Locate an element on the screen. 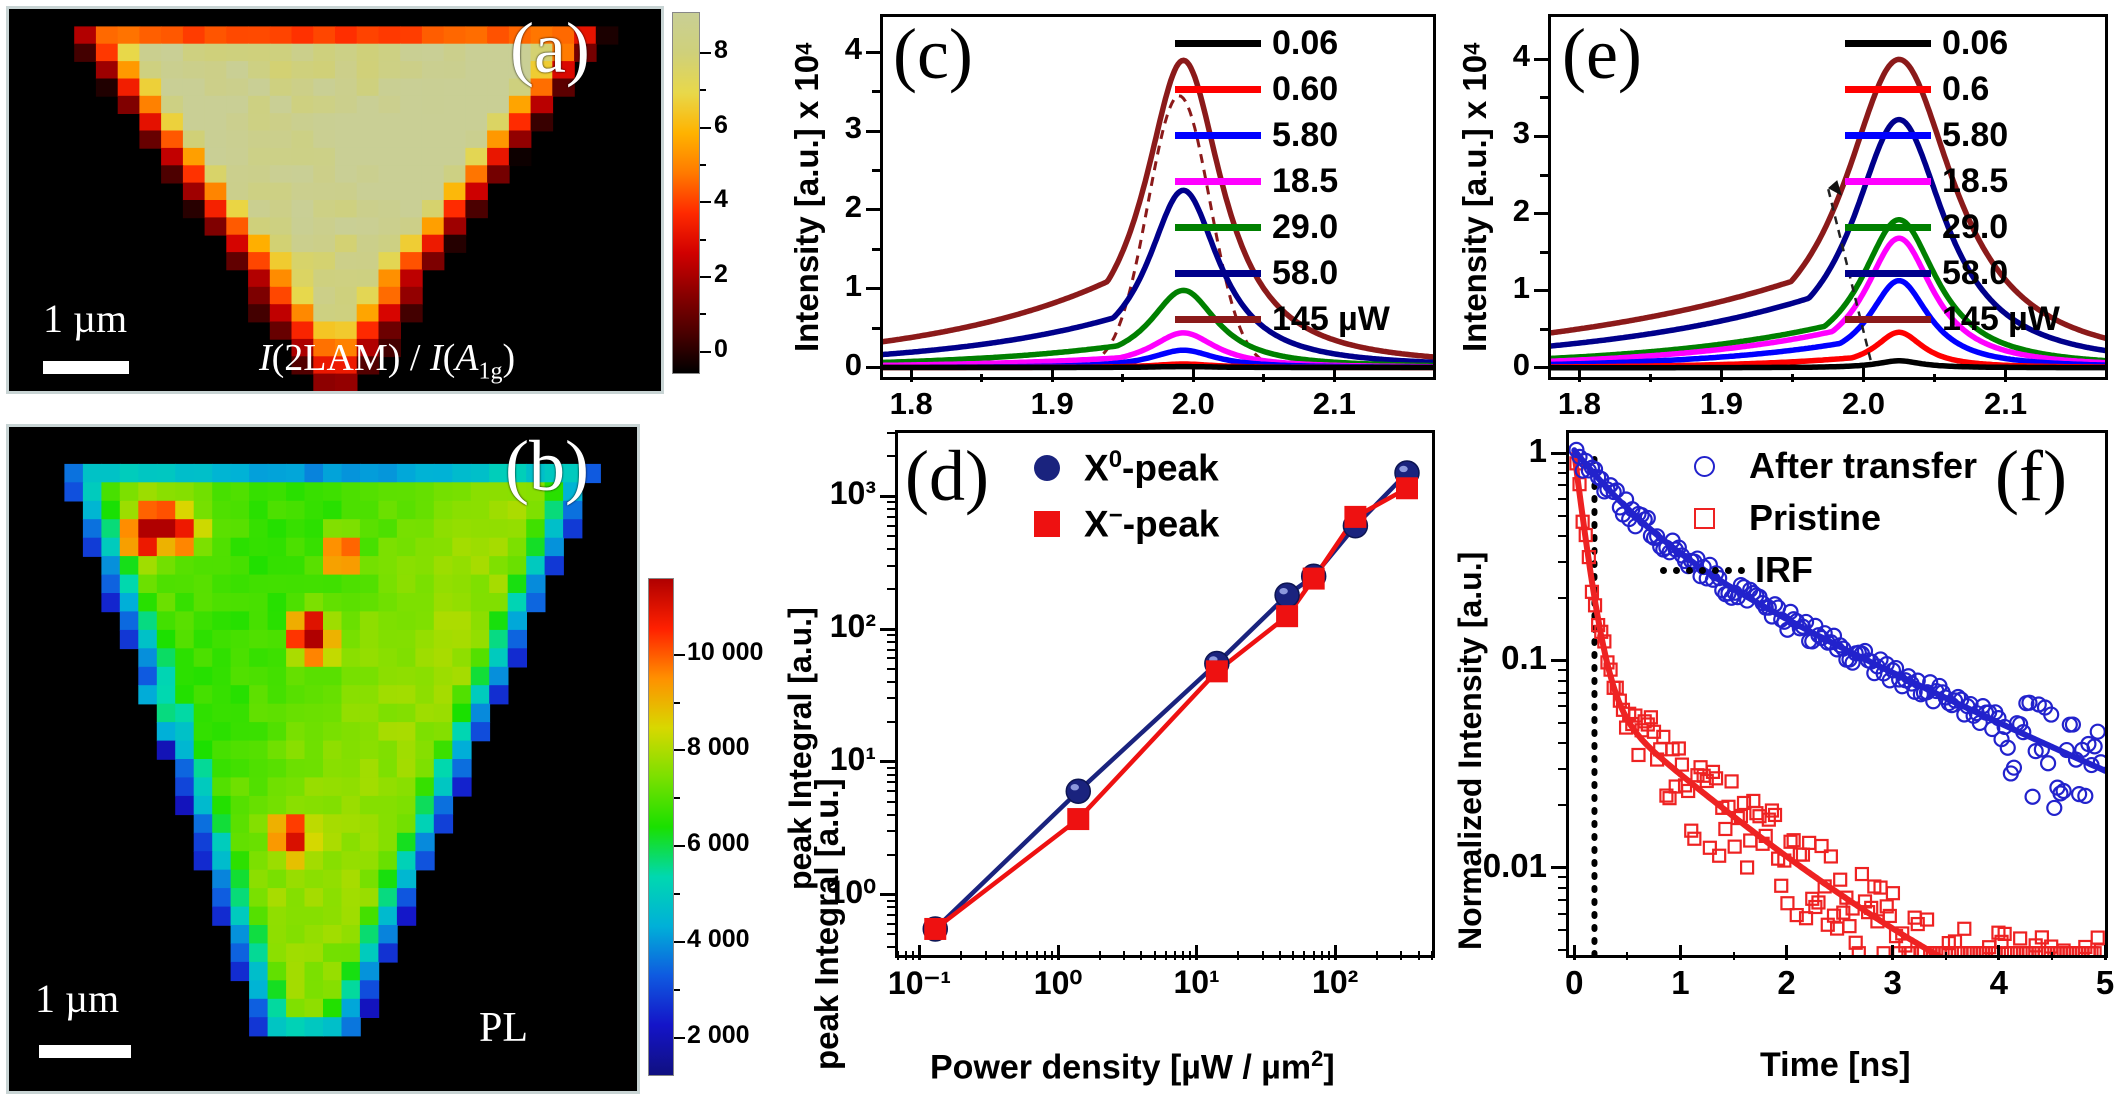 The width and height of the screenshot is (2120, 1104). panel-c-legend: 0.06 0.60 5.80 18.5 29.0 58.0 145 µW is located at coordinates (1302, 181).